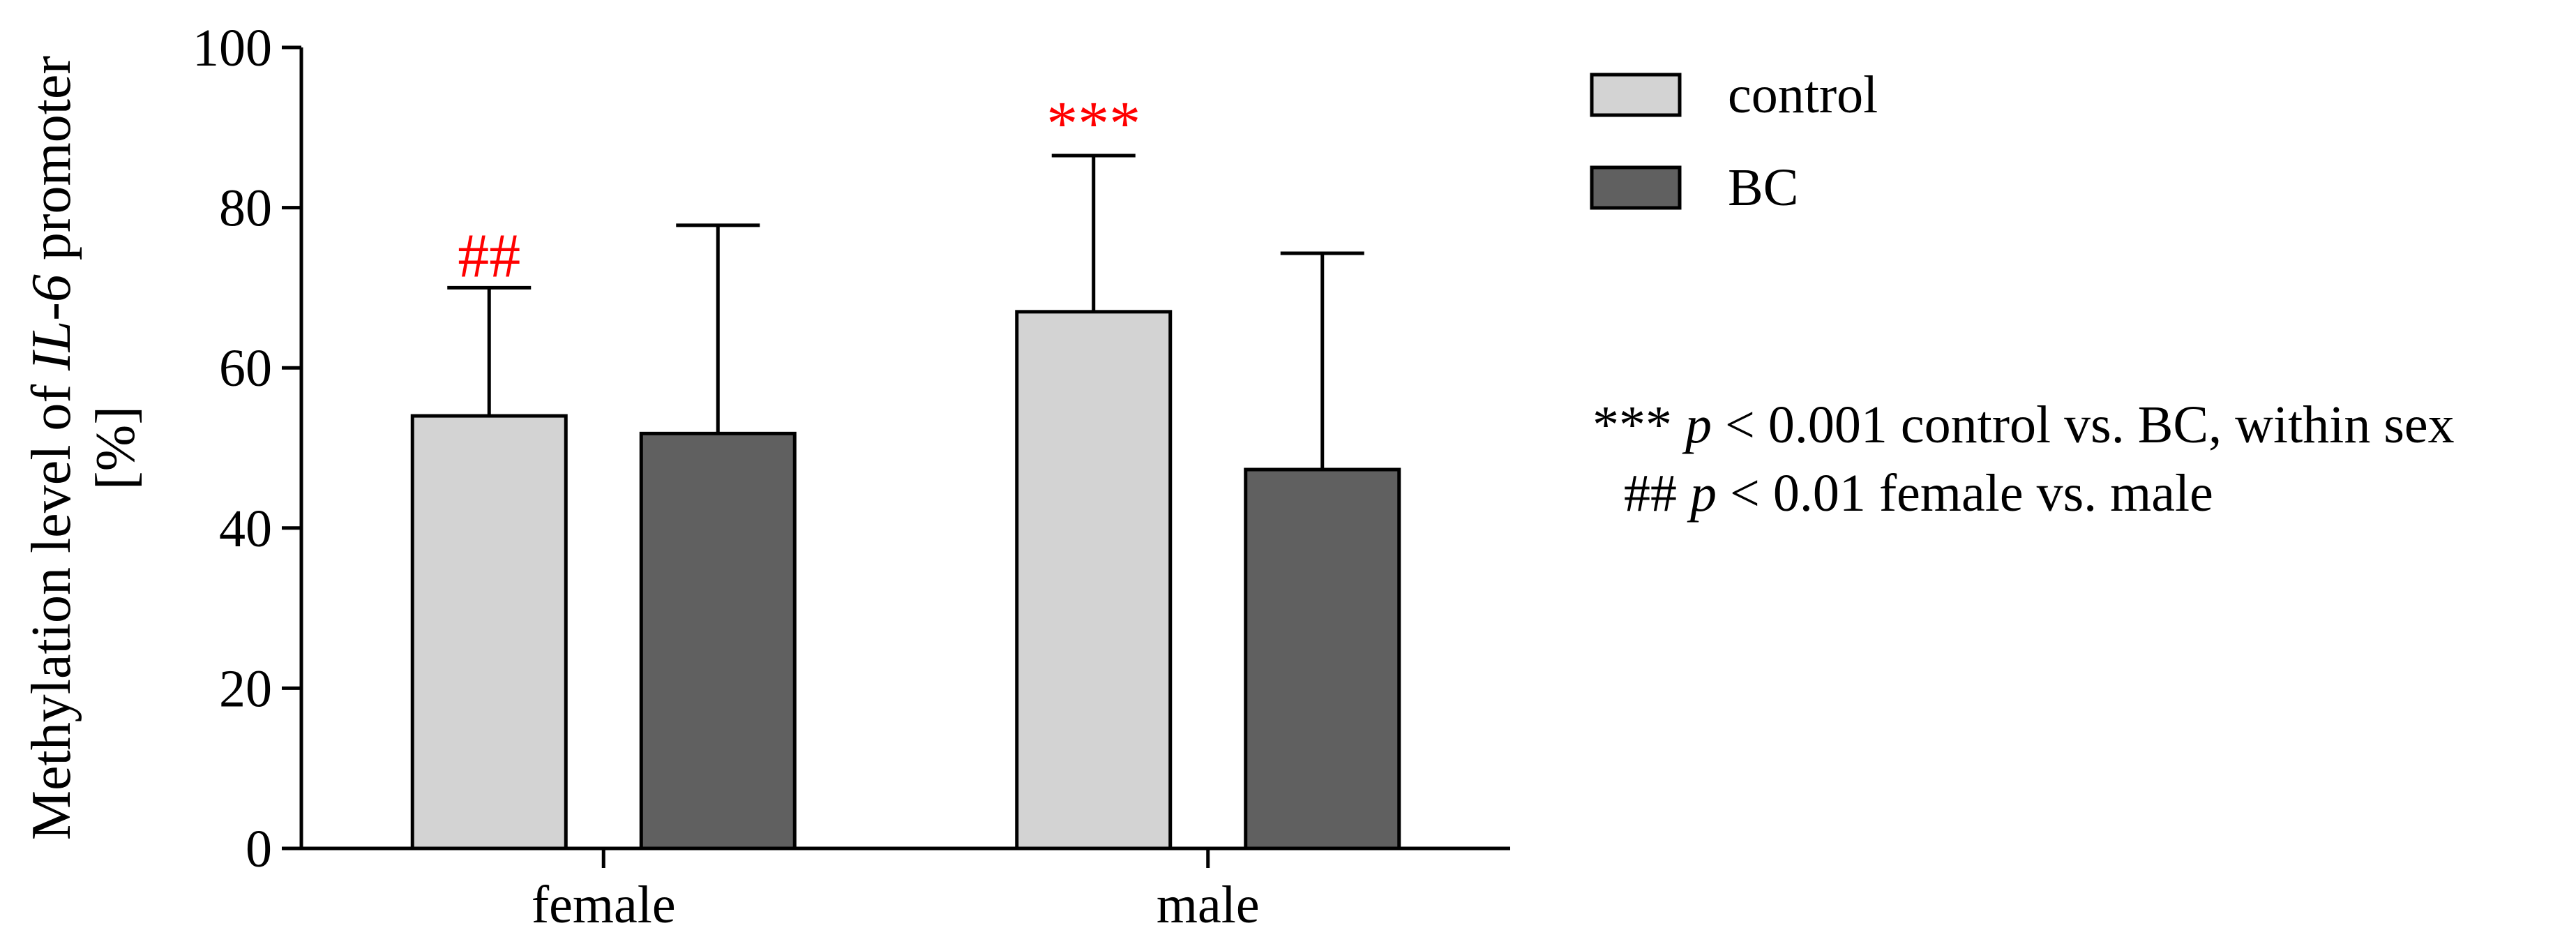  What do you see at coordinates (245, 209) in the screenshot?
I see `y-tick-label: 80` at bounding box center [245, 209].